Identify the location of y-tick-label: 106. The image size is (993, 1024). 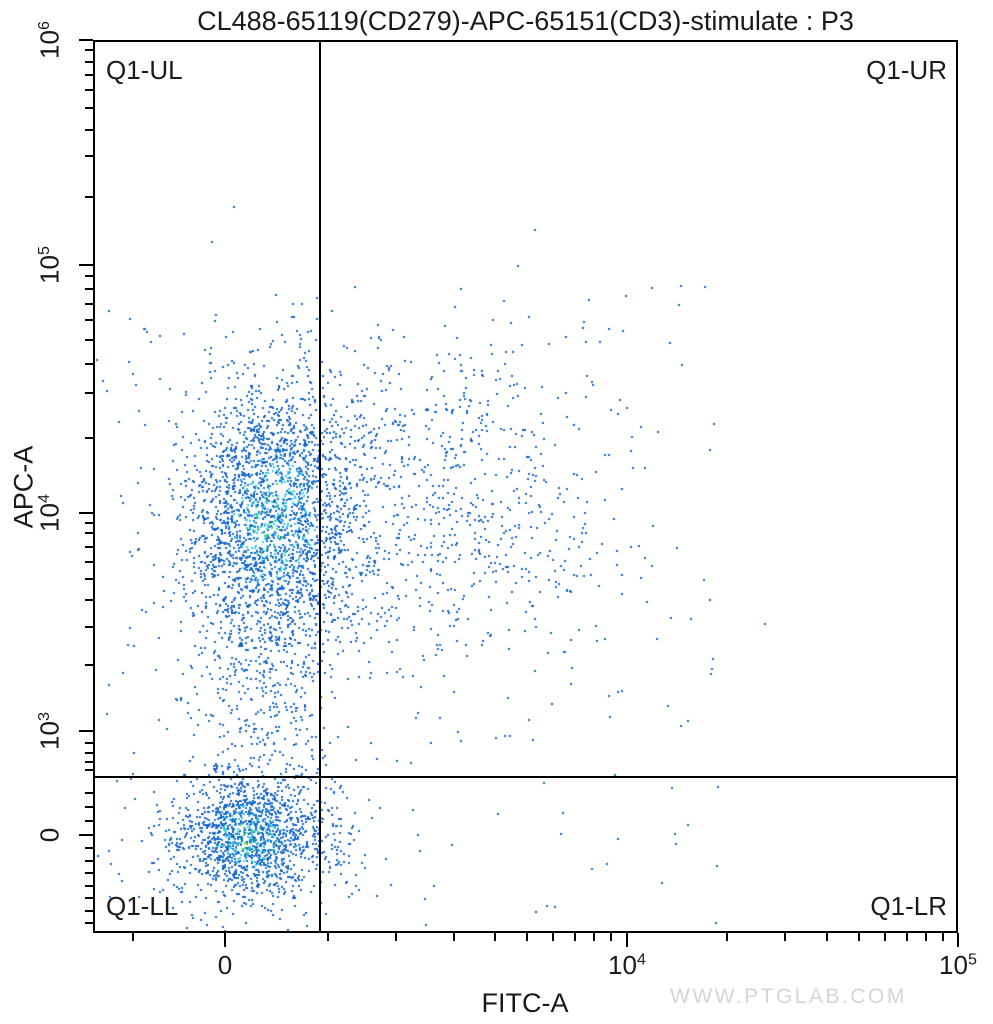
(49, 40).